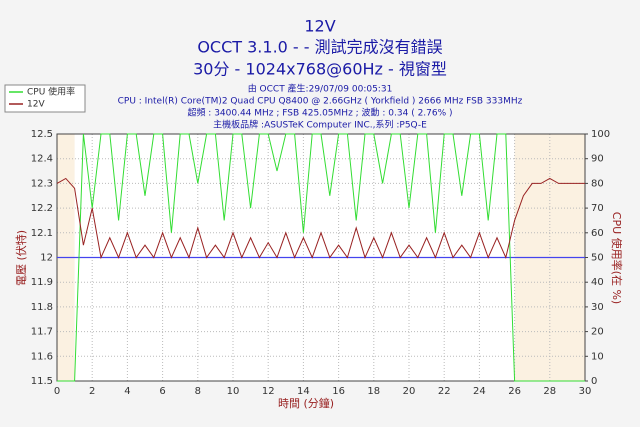 This screenshot has height=427, width=640. Describe the element at coordinates (373, 391) in the screenshot. I see `x-tick-label: 18` at that location.